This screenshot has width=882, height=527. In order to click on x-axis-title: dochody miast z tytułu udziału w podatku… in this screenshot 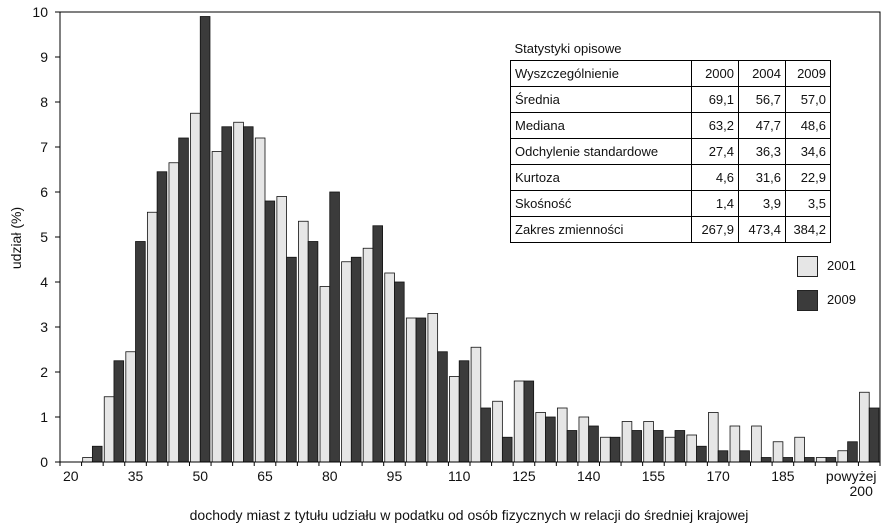, I will do `click(469, 515)`.